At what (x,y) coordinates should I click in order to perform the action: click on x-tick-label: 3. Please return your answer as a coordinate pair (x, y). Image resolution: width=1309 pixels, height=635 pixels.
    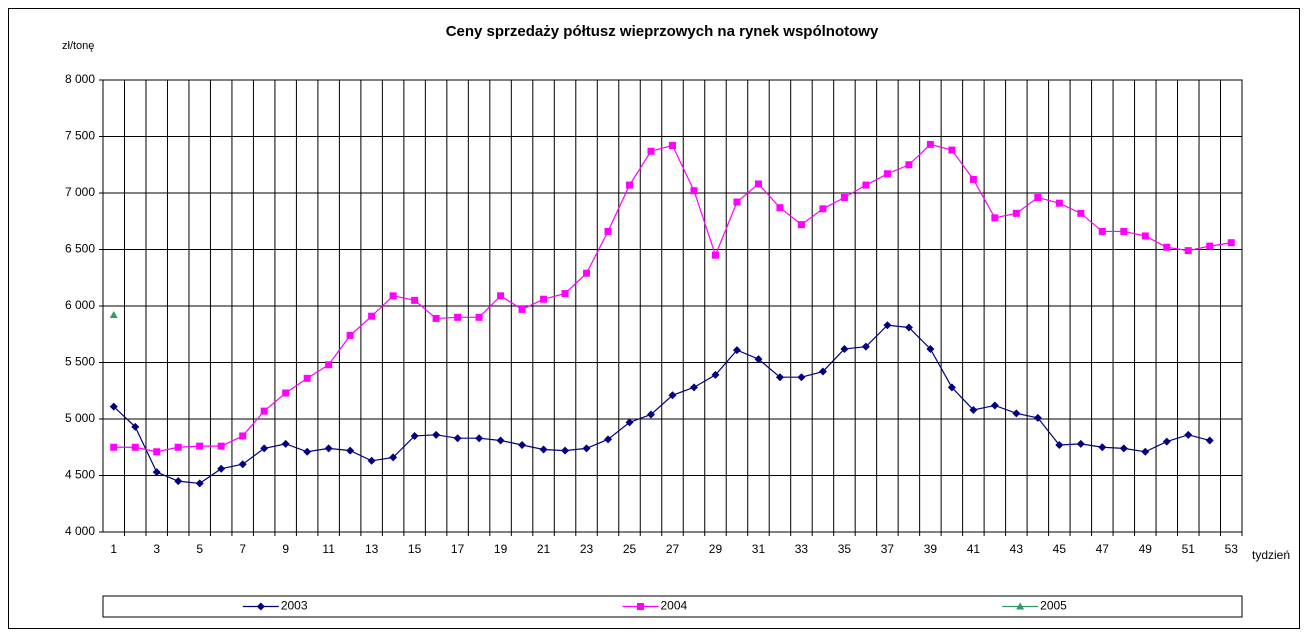
    Looking at the image, I should click on (156, 549).